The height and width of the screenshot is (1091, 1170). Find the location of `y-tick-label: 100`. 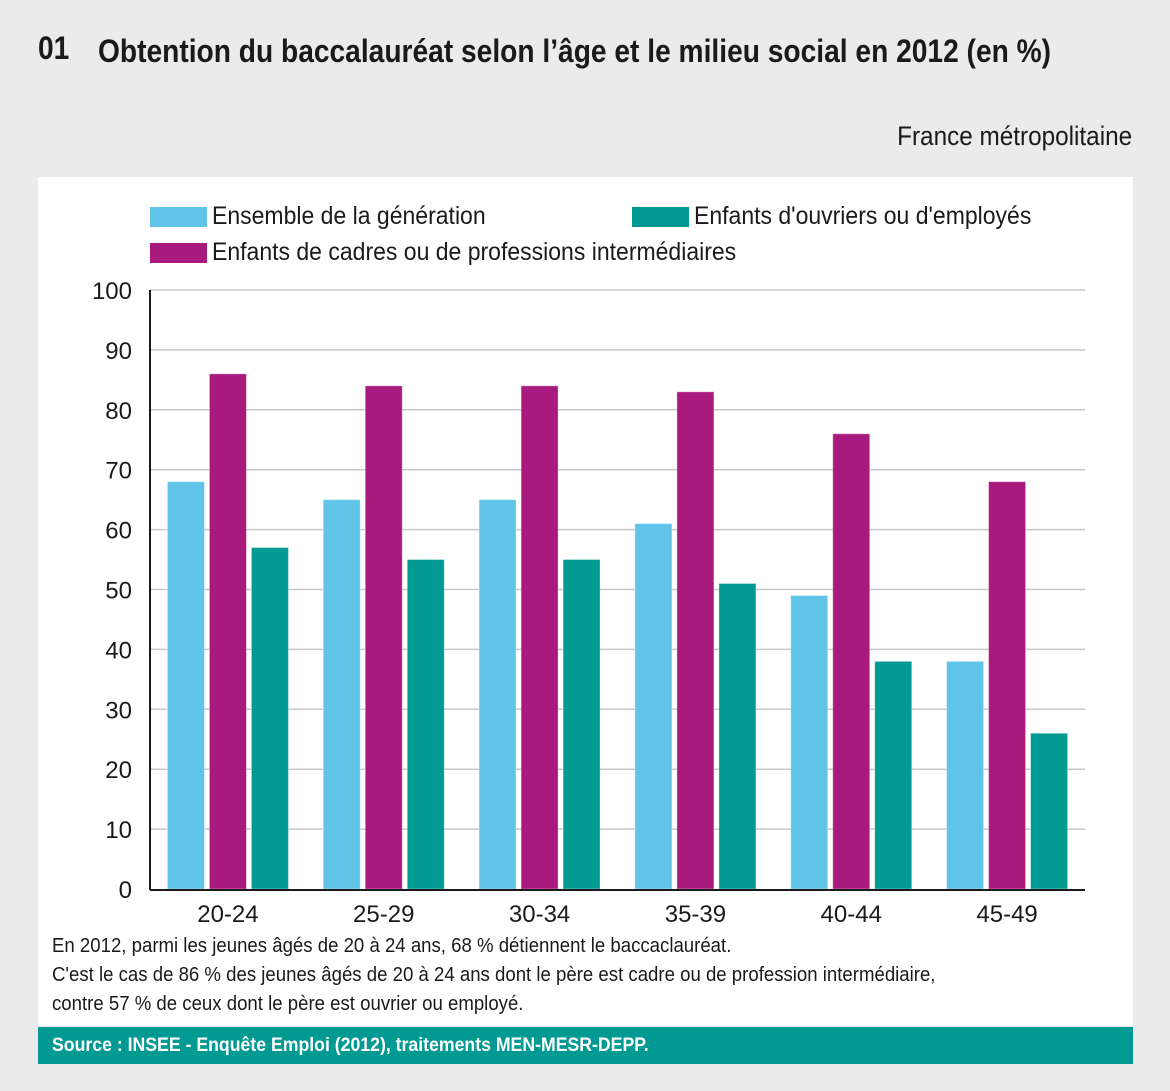

y-tick-label: 100 is located at coordinates (112, 291).